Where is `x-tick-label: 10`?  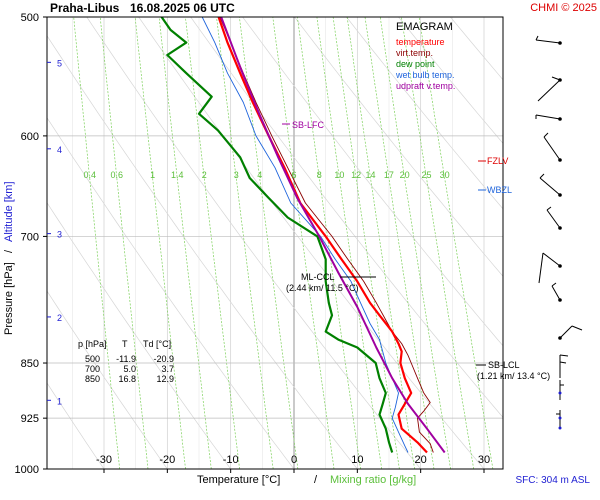 x-tick-label: 10 is located at coordinates (357, 460).